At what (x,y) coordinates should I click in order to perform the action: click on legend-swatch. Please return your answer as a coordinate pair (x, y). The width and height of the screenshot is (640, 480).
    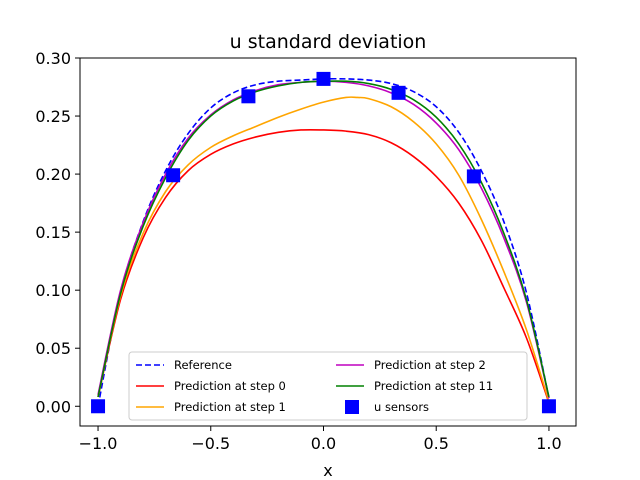
    Looking at the image, I should click on (352, 407).